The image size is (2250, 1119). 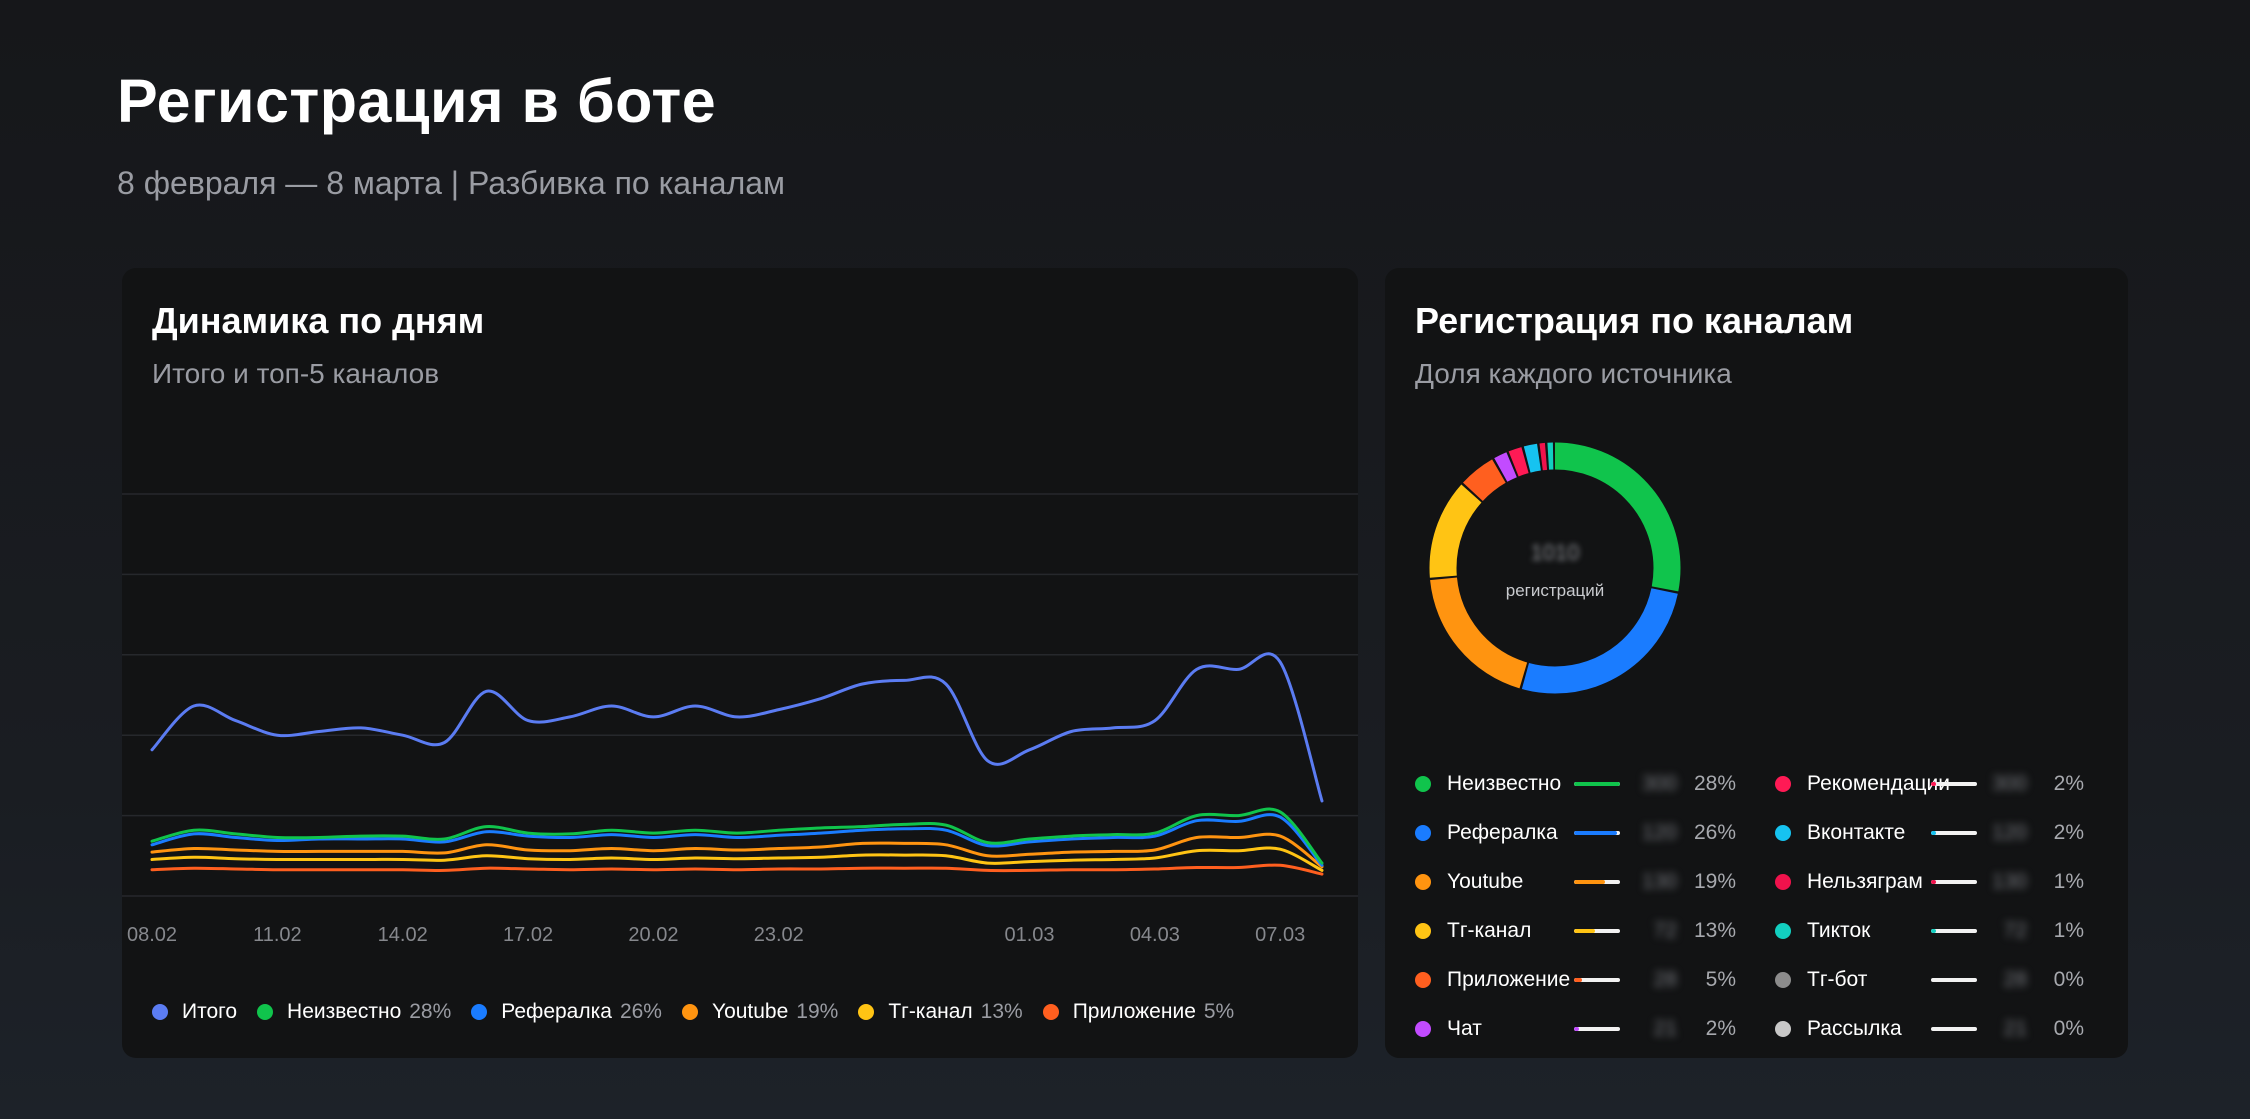 I want to click on legend-percent: 13%, so click(x=1001, y=1011).